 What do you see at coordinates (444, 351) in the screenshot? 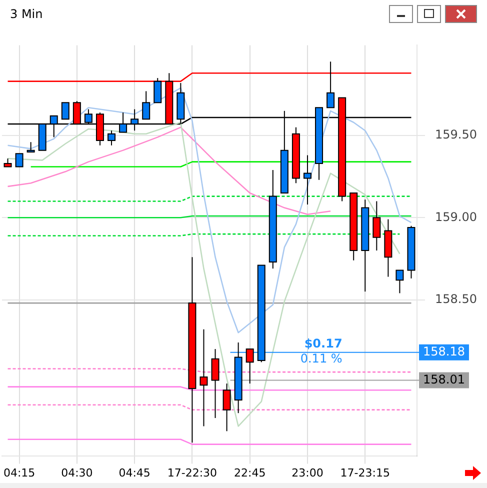
I see `ref-line-label: 158.18` at bounding box center [444, 351].